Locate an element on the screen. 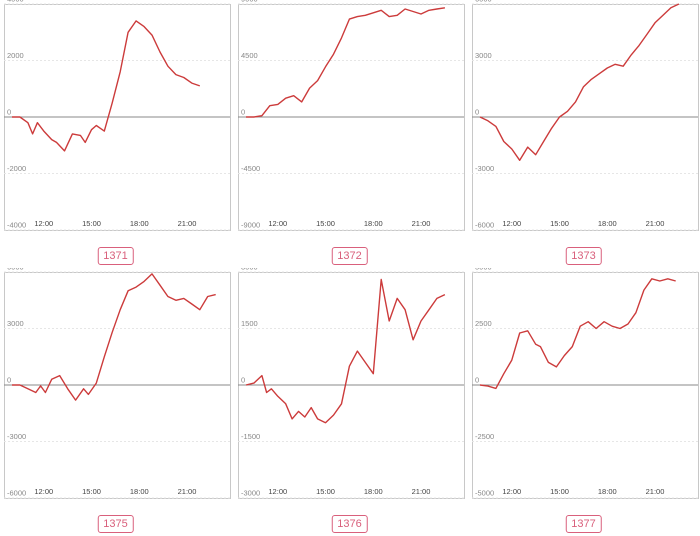 The height and width of the screenshot is (536, 700). chart-id-badge: 1377 is located at coordinates (583, 524).